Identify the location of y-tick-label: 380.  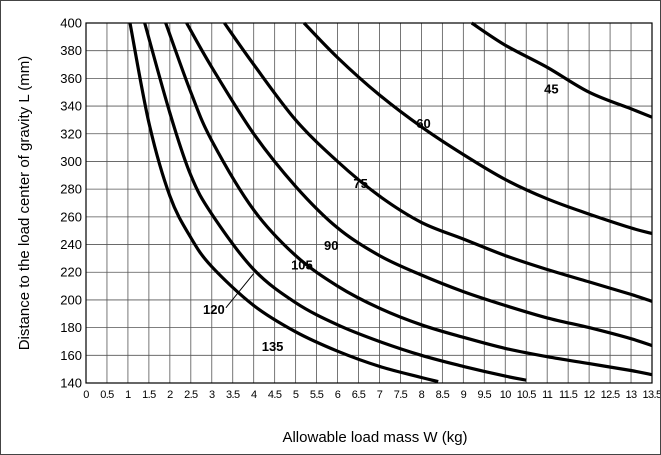
(71, 50).